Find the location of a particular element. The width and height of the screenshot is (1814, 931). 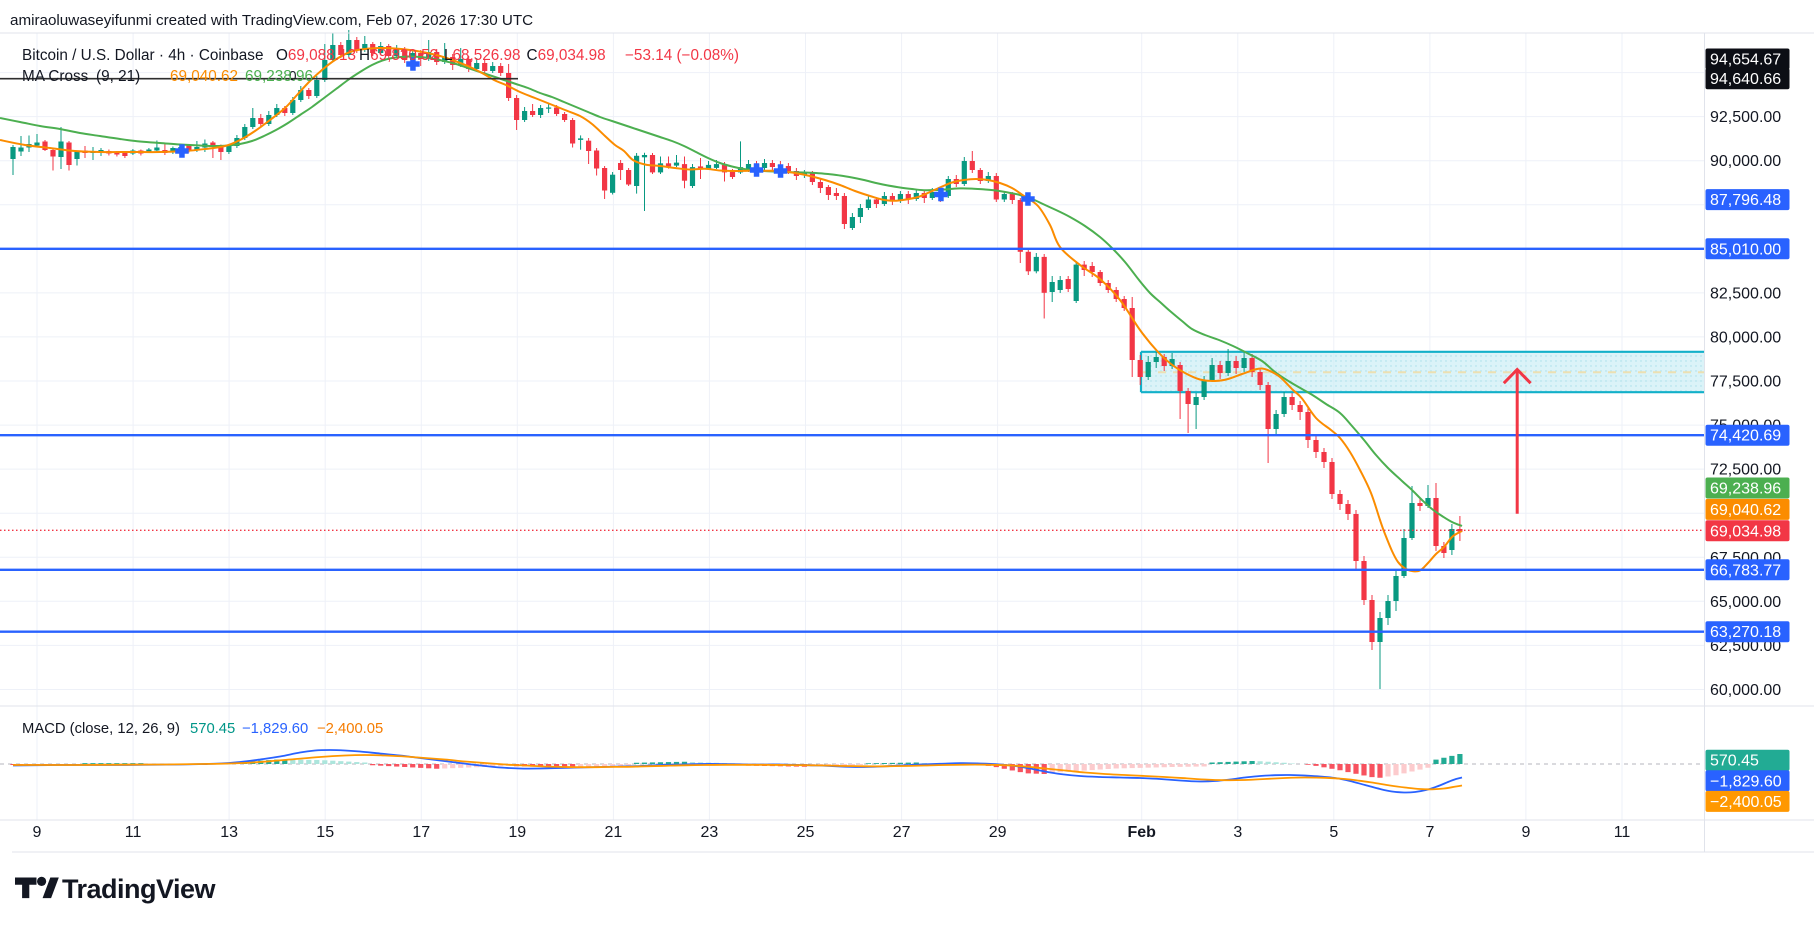

svg-text: 72,500.00 is located at coordinates (1745, 470).